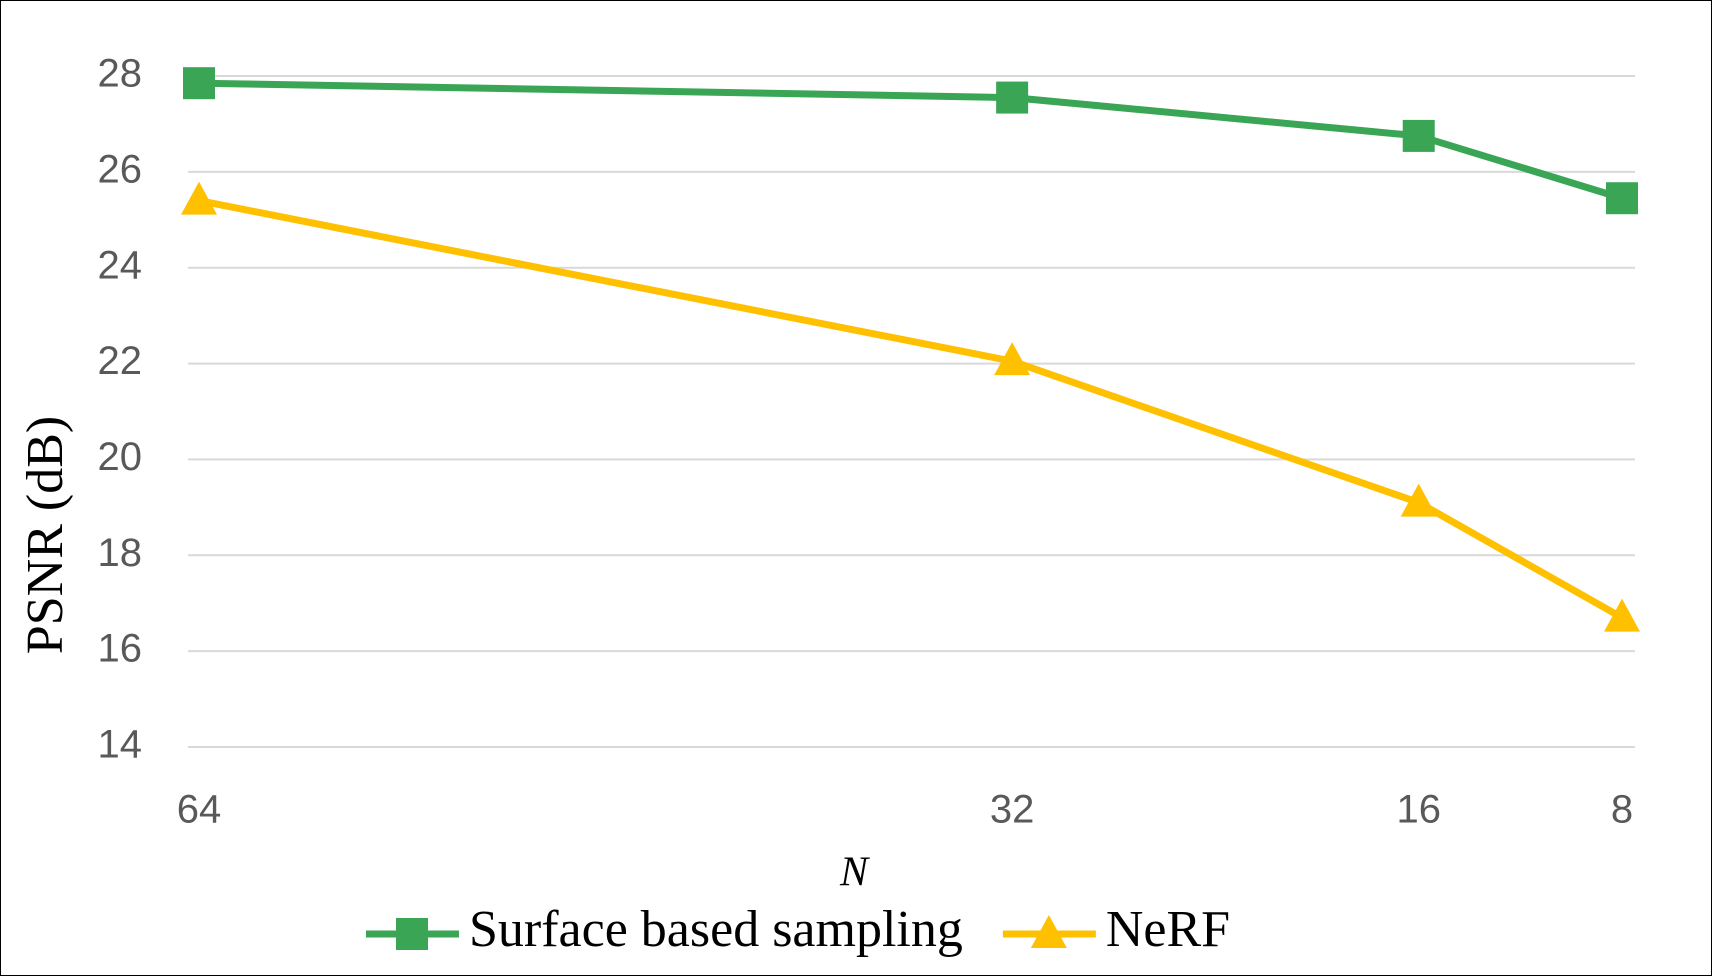 The height and width of the screenshot is (976, 1712). I want to click on y-tick-label: 24, so click(120, 265).